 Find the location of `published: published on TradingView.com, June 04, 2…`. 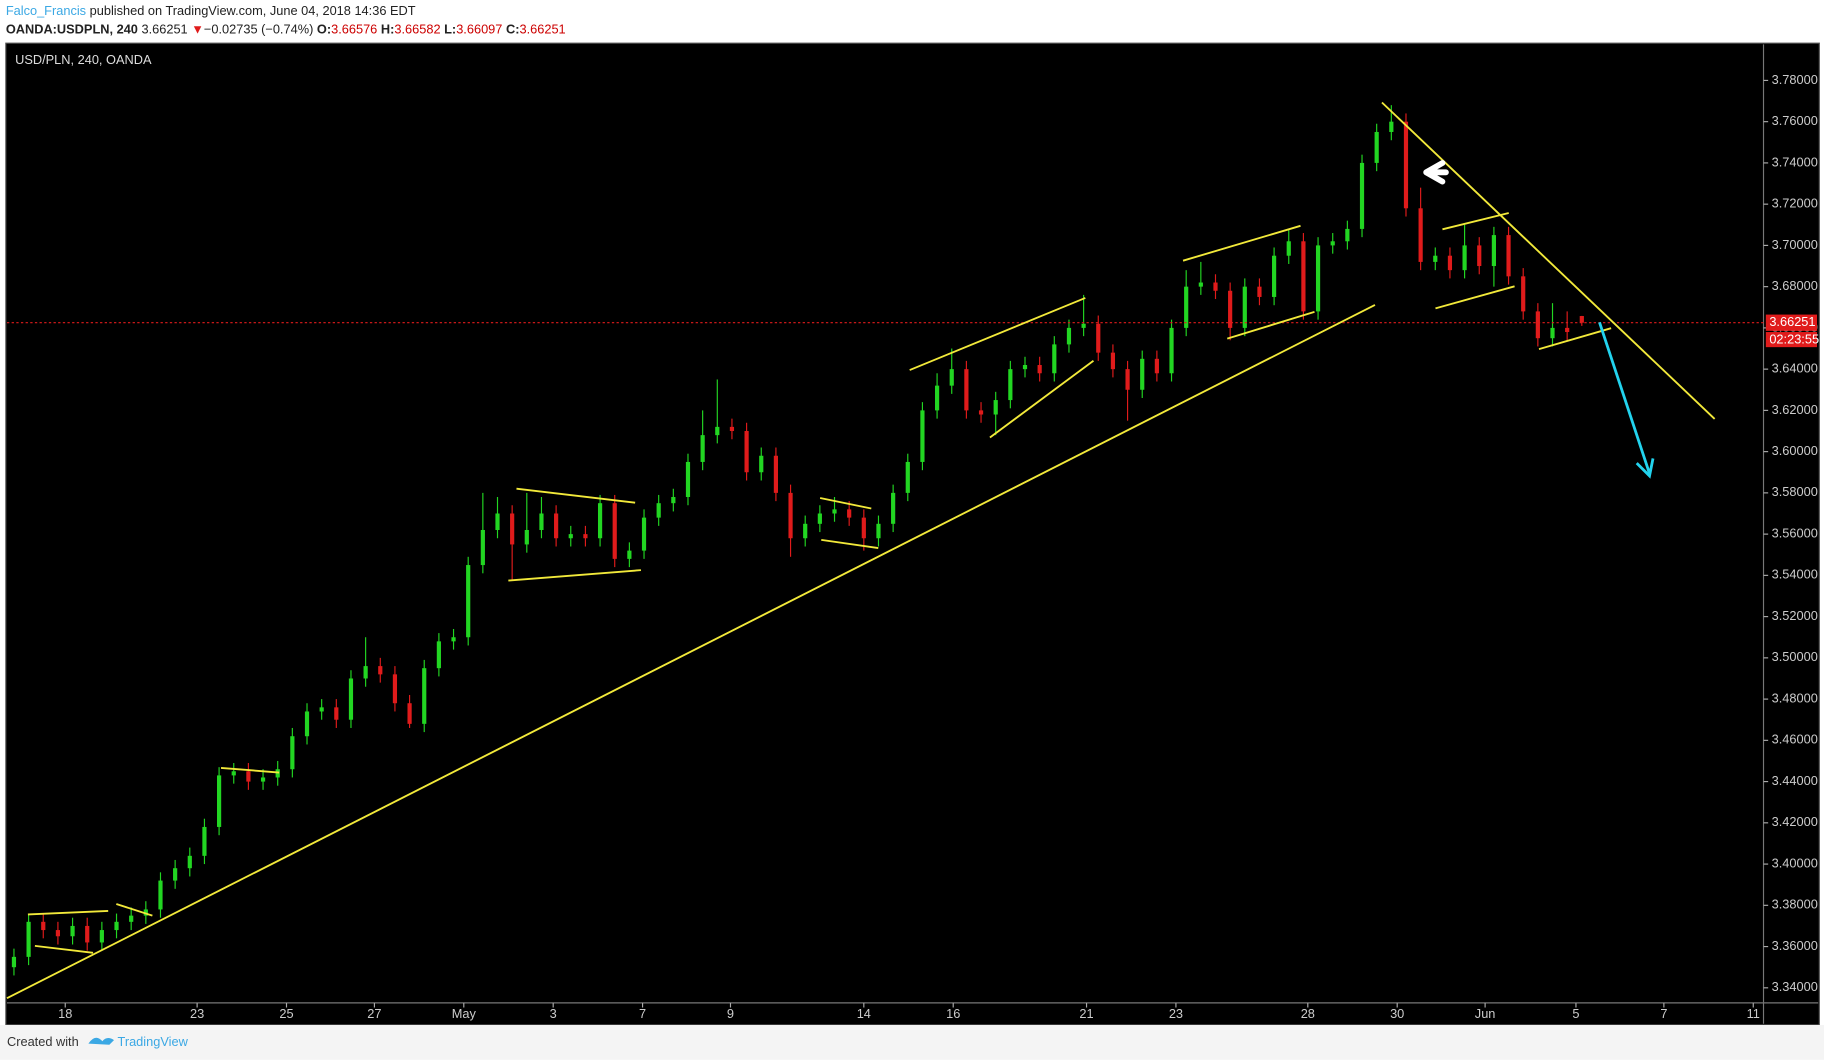

published: published on TradingView.com, June 04, 2… is located at coordinates (253, 10).